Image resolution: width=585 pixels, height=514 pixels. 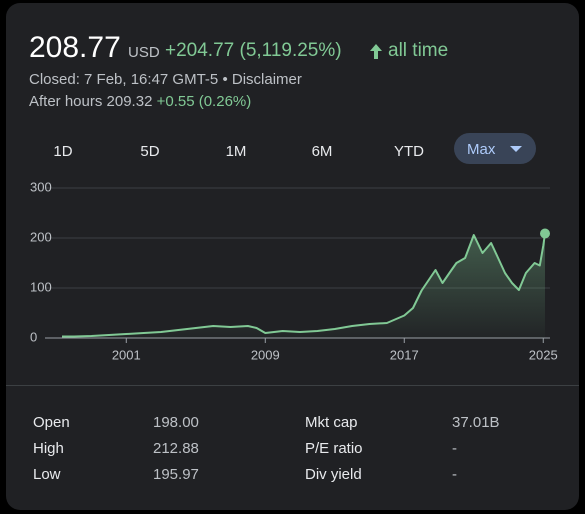 What do you see at coordinates (236, 151) in the screenshot?
I see `range-button: 1M` at bounding box center [236, 151].